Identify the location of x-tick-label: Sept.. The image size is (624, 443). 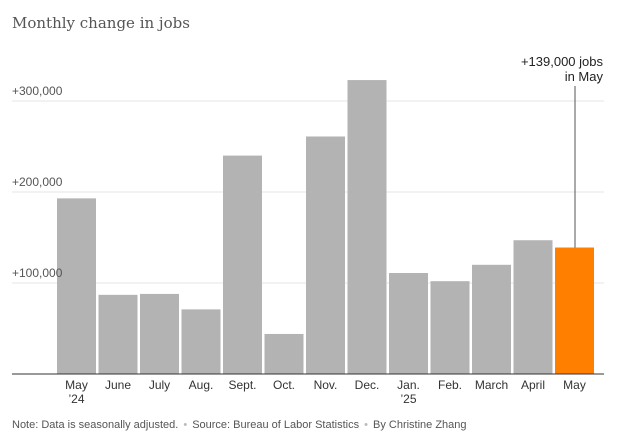
(242, 385).